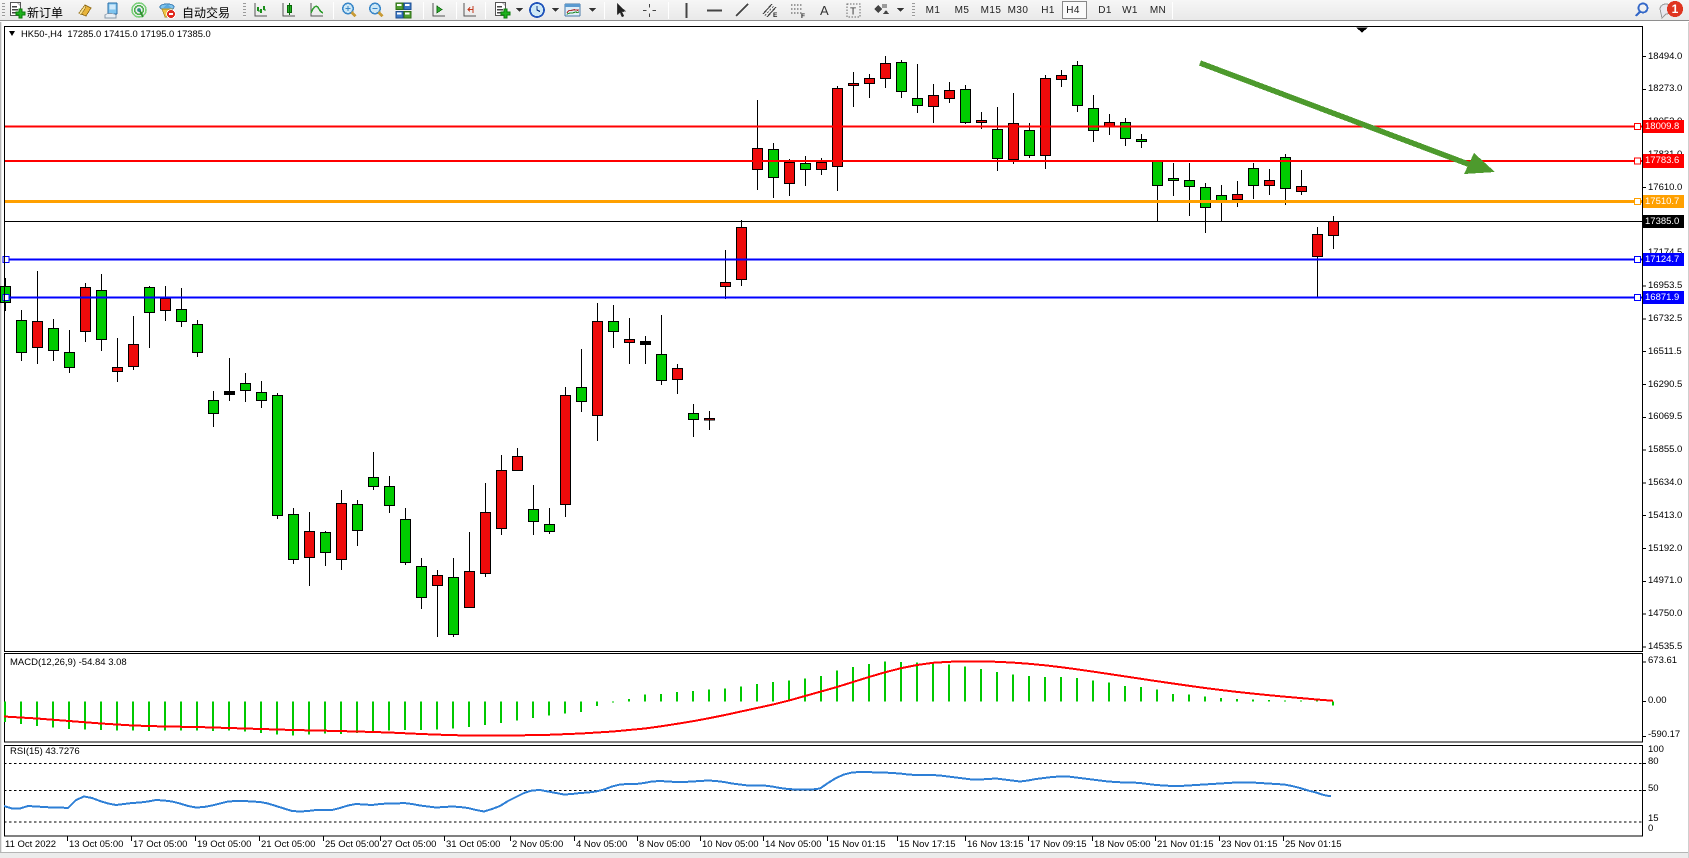 The height and width of the screenshot is (858, 1689). Describe the element at coordinates (1675, 9) in the screenshot. I see `svg-text: 1` at that location.